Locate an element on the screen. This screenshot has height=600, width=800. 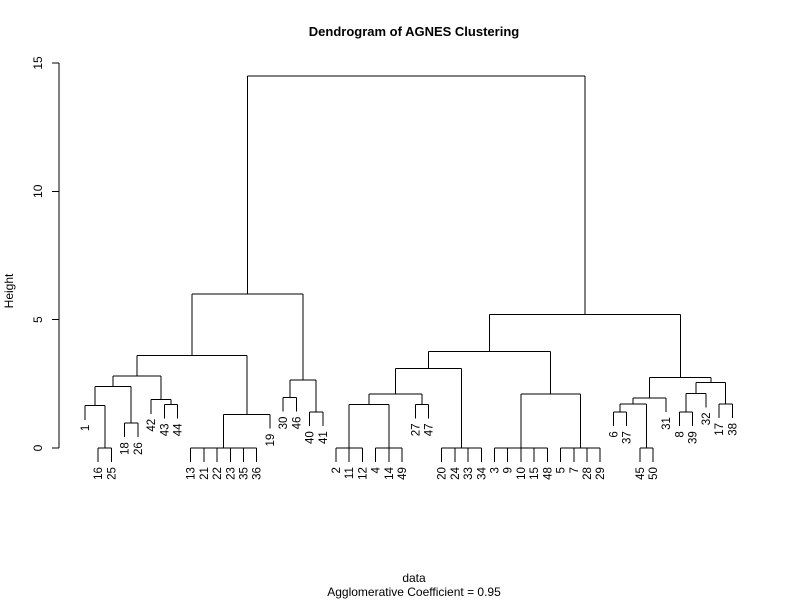
leaf-label-12: 12 is located at coordinates (363, 473).